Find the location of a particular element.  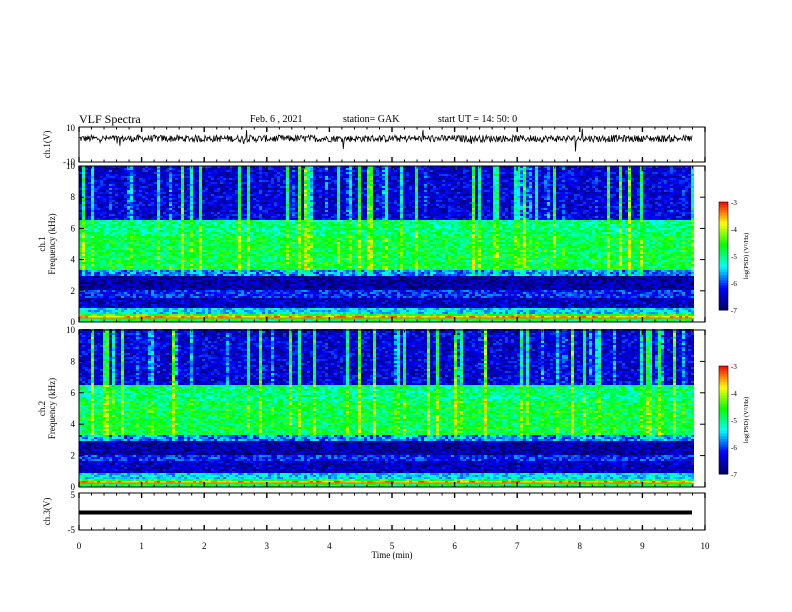

x-tick-label: 4 is located at coordinates (329, 546).